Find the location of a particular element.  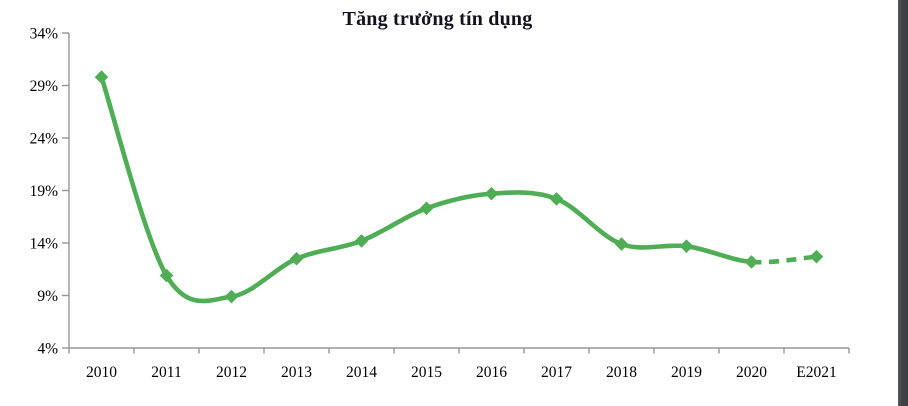

data-point-2018 is located at coordinates (621, 244).